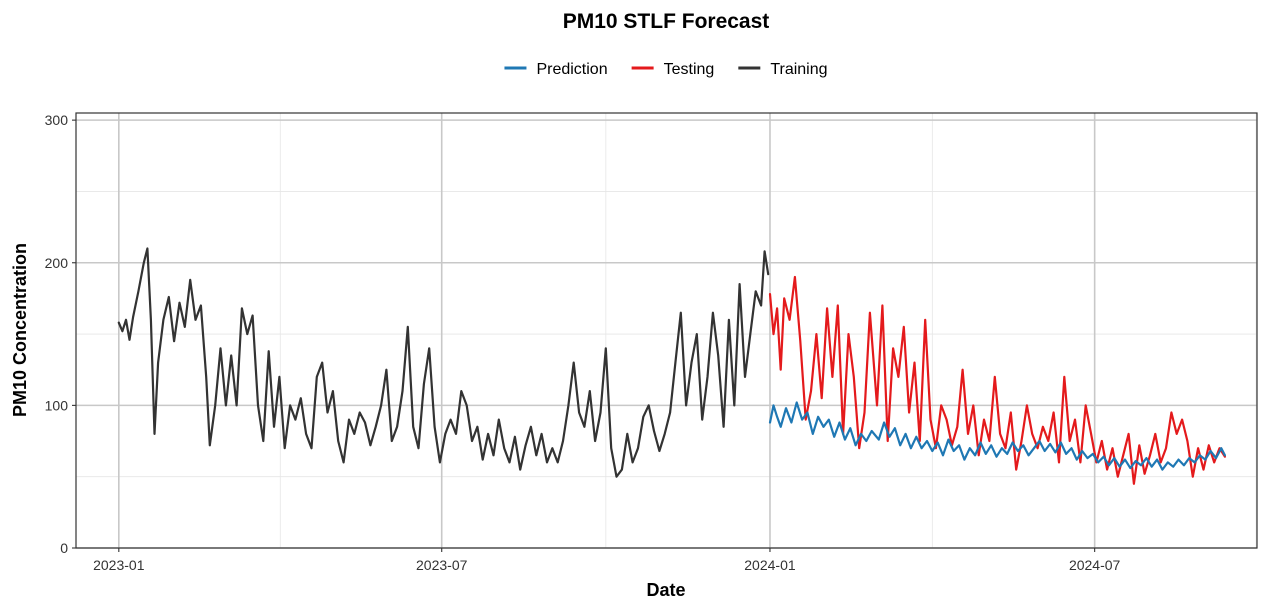 The width and height of the screenshot is (1269, 611). What do you see at coordinates (64, 548) in the screenshot?
I see `y-tick-label: 0` at bounding box center [64, 548].